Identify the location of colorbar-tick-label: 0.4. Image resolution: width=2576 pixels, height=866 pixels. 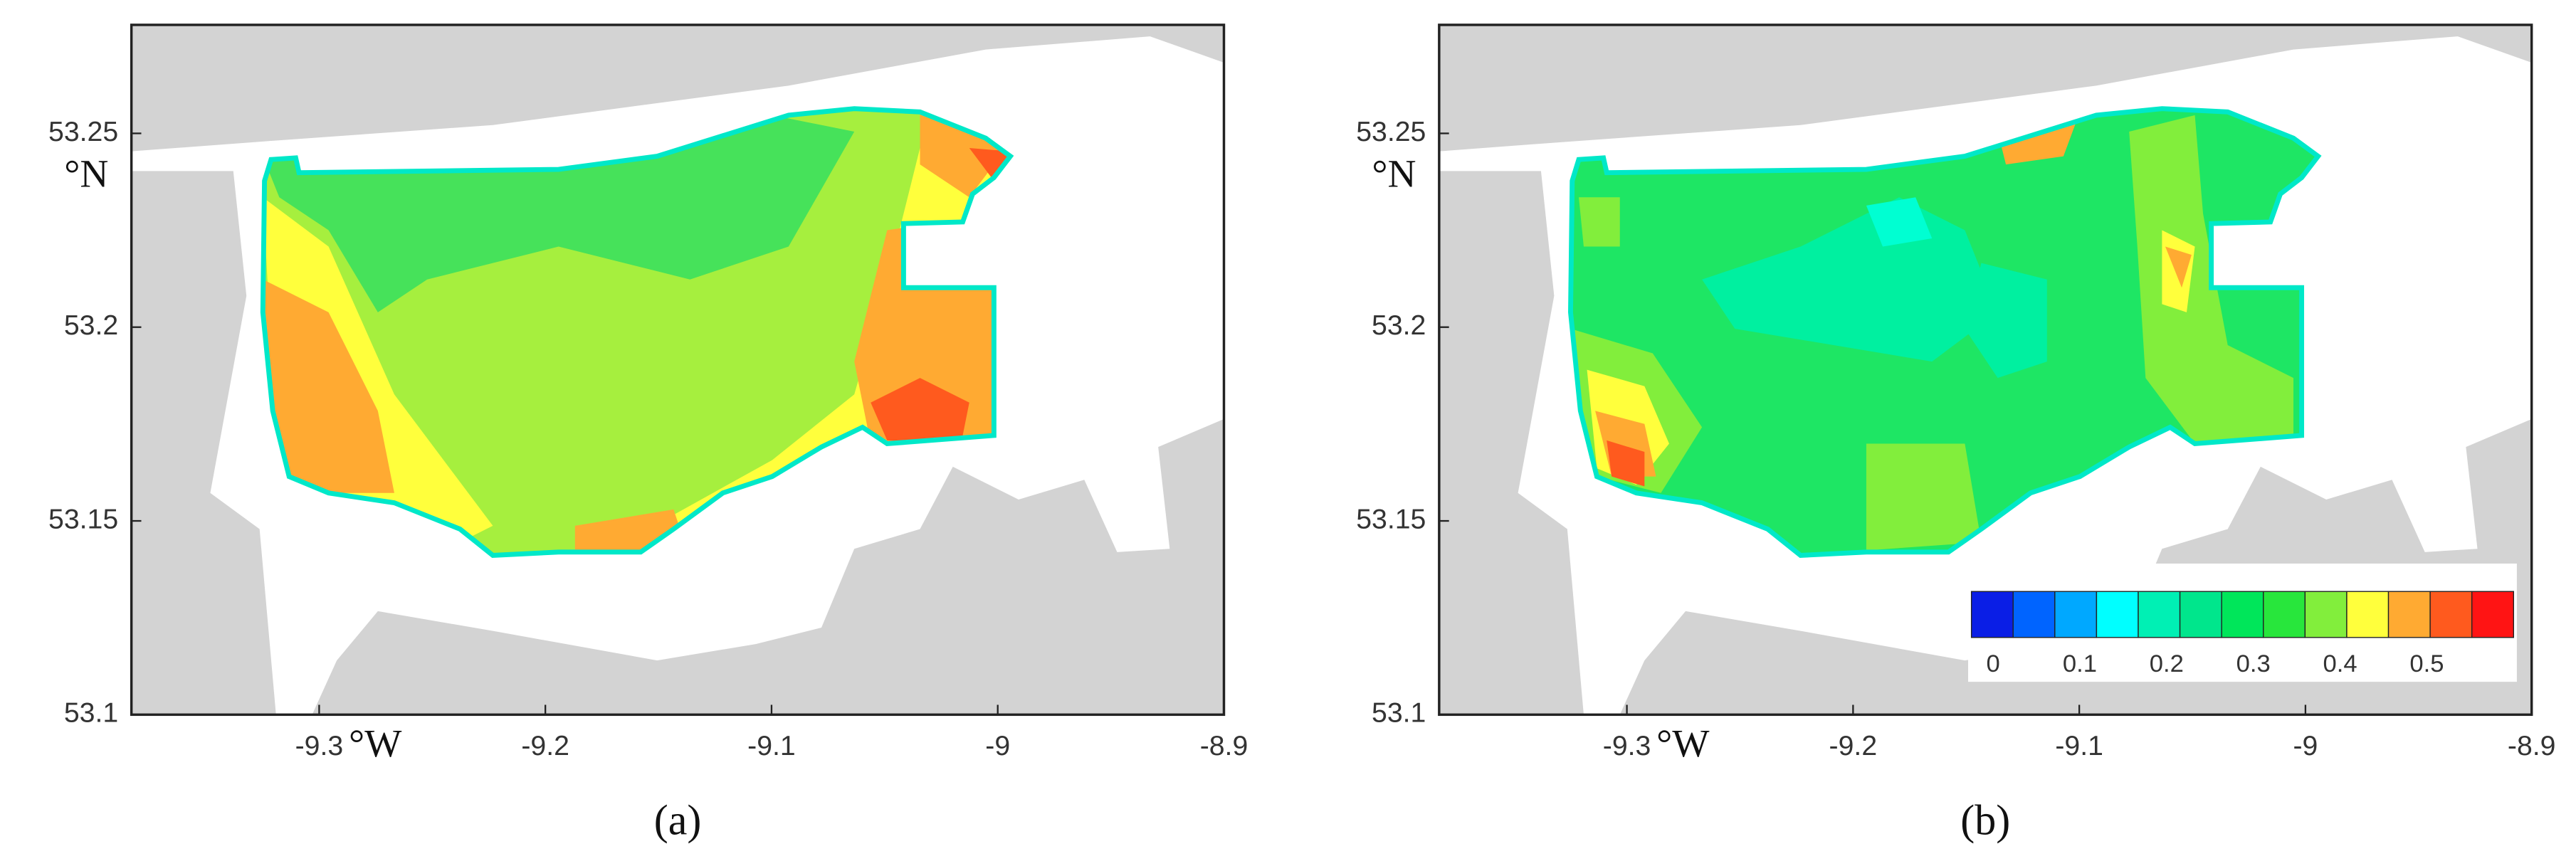
(2340, 663).